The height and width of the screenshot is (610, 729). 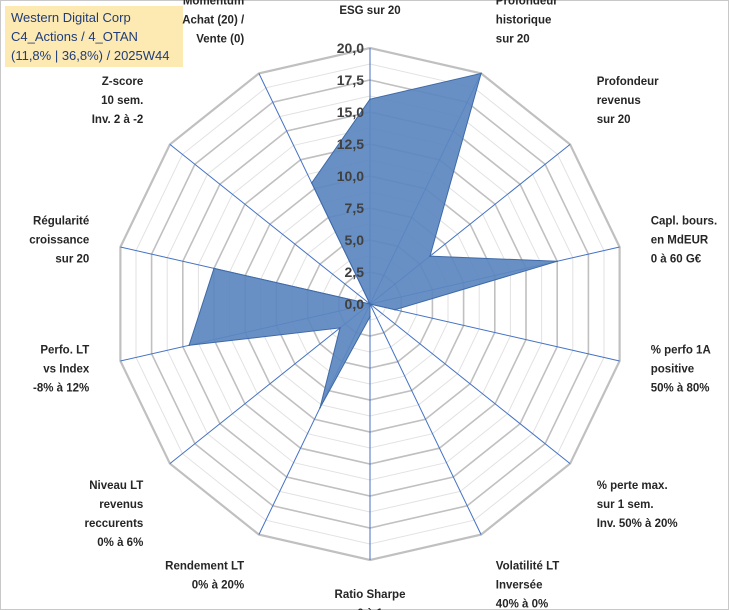 What do you see at coordinates (118, 120) in the screenshot?
I see `radar-axis-label-line: Inv. 2 à -2` at bounding box center [118, 120].